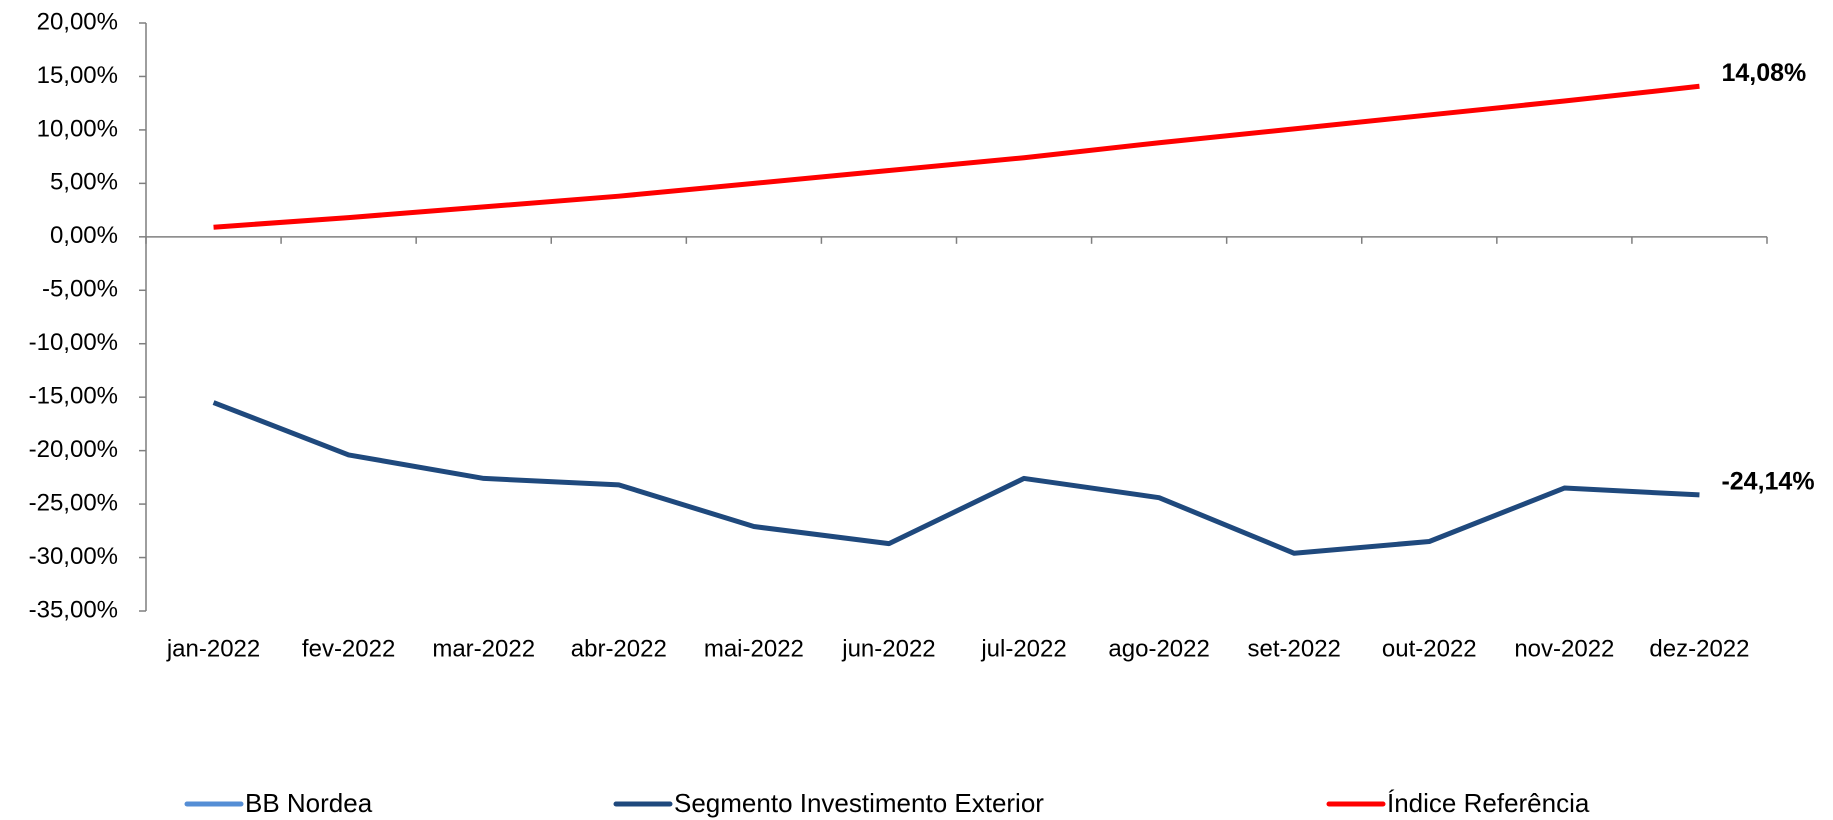 The width and height of the screenshot is (1833, 820). What do you see at coordinates (80, 289) in the screenshot?
I see `y-tick-label: -5,00%` at bounding box center [80, 289].